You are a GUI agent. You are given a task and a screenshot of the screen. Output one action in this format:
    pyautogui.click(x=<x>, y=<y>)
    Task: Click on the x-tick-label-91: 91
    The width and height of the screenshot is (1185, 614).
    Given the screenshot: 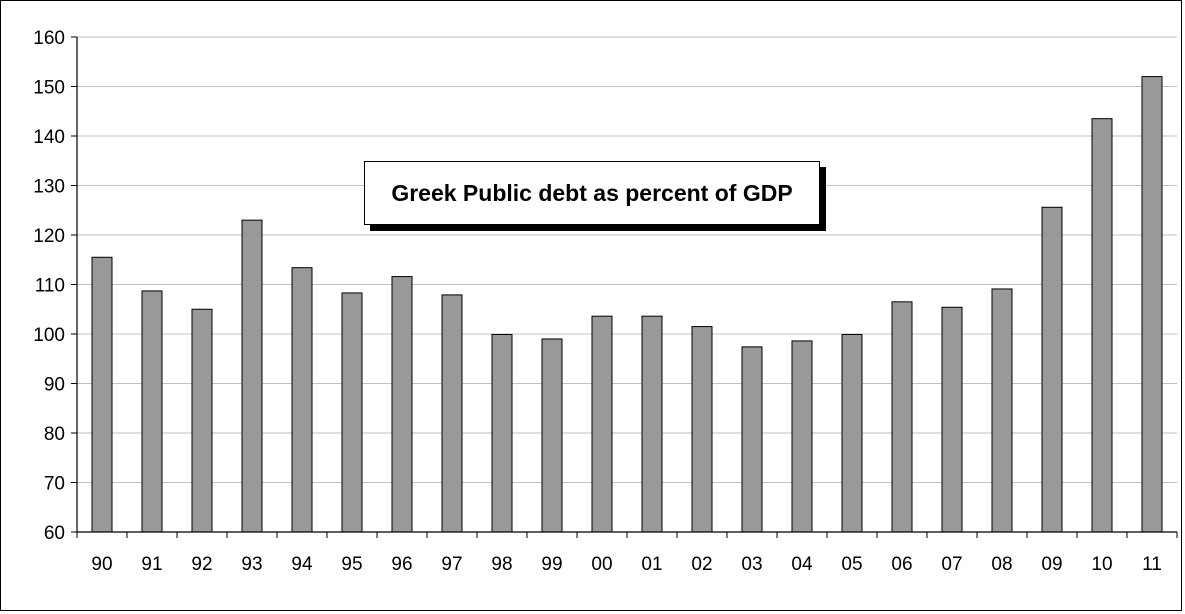 What is the action you would take?
    pyautogui.click(x=151, y=564)
    